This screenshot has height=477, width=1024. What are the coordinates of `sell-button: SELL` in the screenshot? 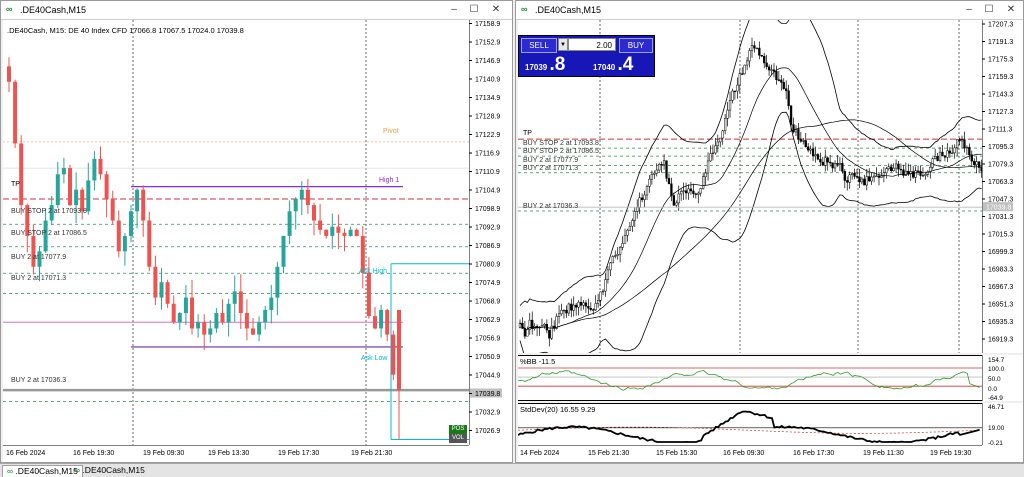 It's located at (539, 45).